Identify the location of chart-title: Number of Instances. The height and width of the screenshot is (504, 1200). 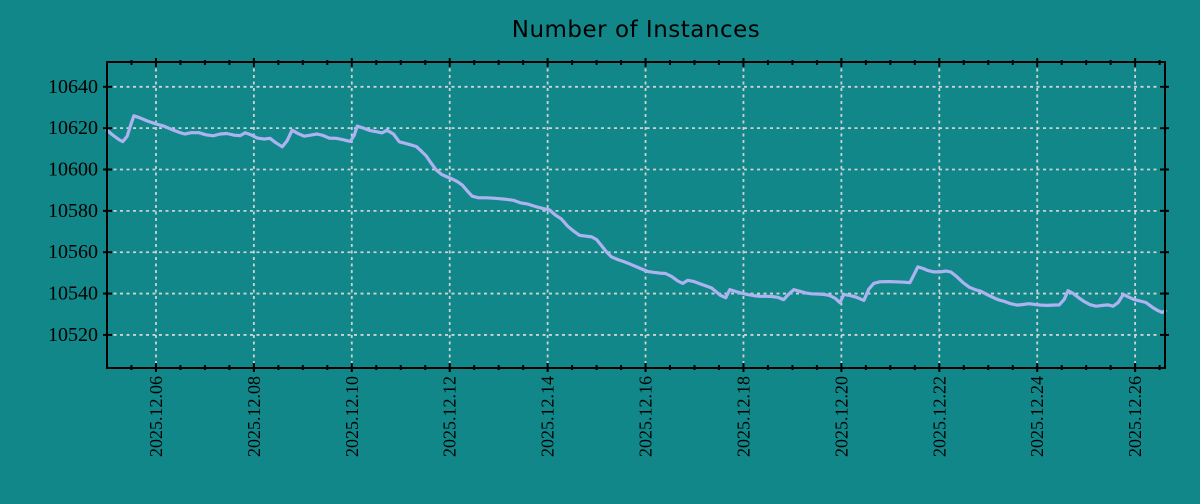
(636, 30).